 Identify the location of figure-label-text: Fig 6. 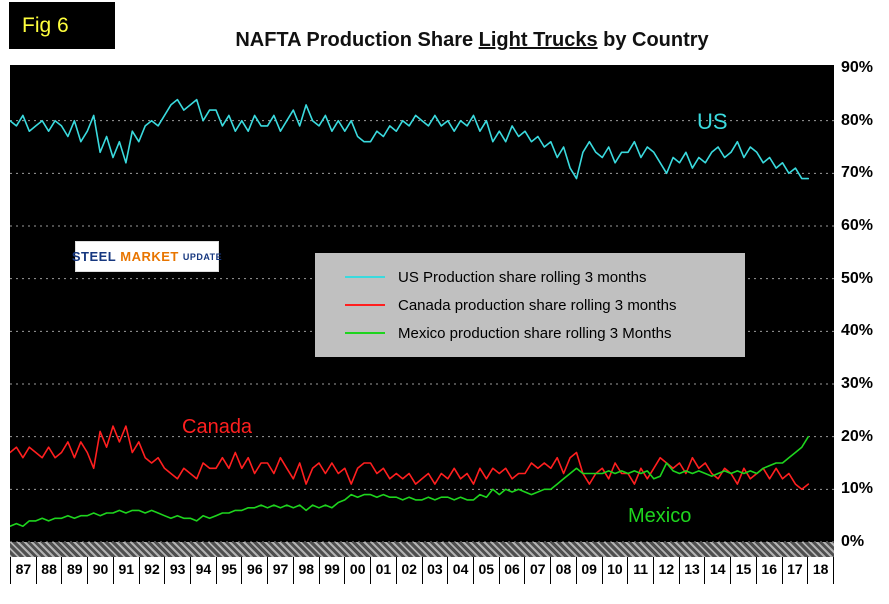
(45, 25).